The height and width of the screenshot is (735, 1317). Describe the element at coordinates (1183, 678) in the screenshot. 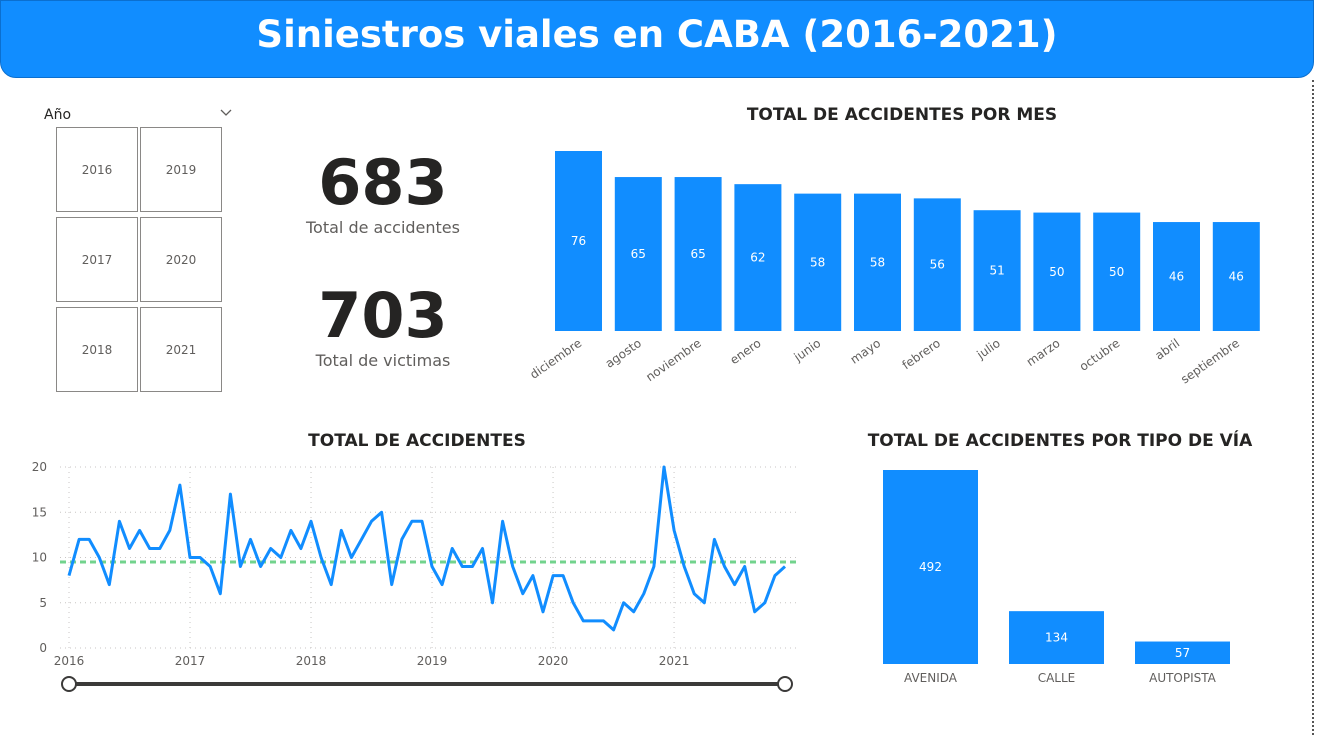

I see `road-type-tick-label: AUTOPISTA` at that location.